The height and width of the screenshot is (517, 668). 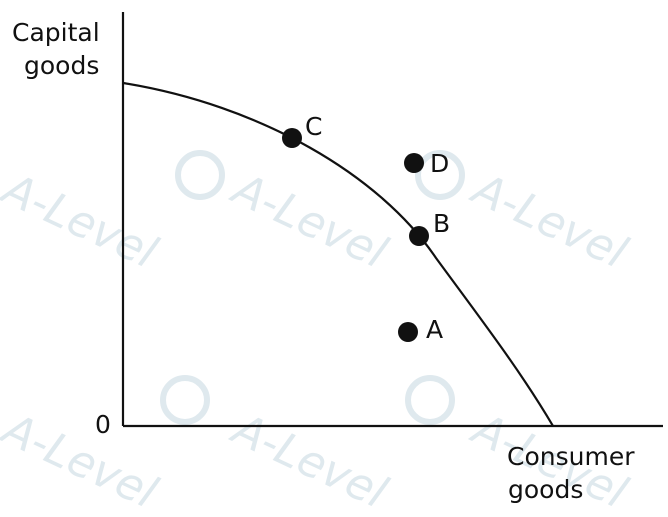 I want to click on y-axis-label-line-2: goods, so click(x=61, y=65).